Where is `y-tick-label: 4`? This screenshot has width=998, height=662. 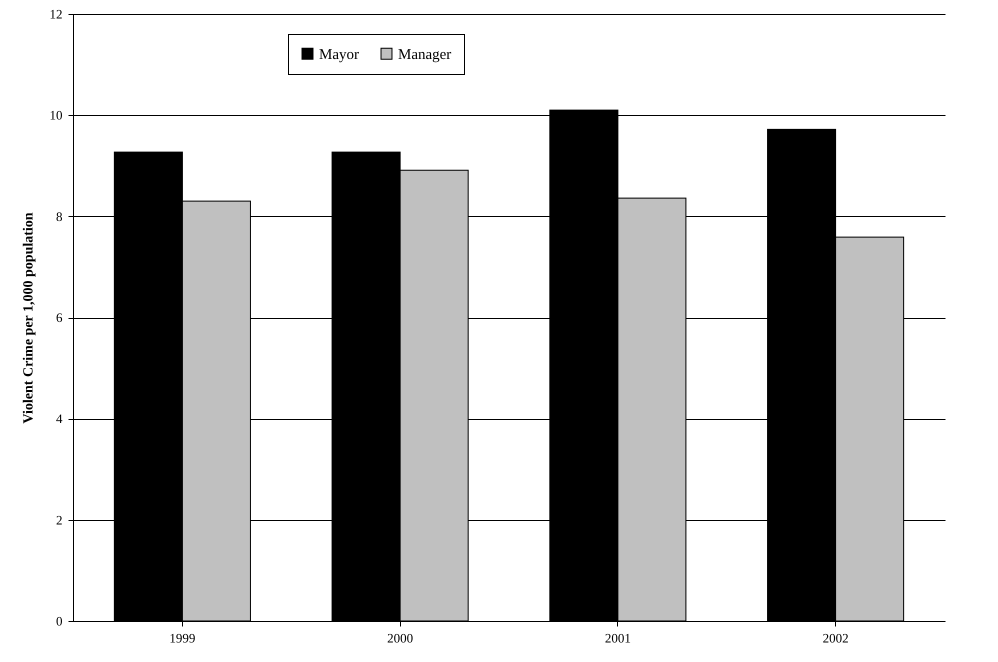
y-tick-label: 4 is located at coordinates (59, 418).